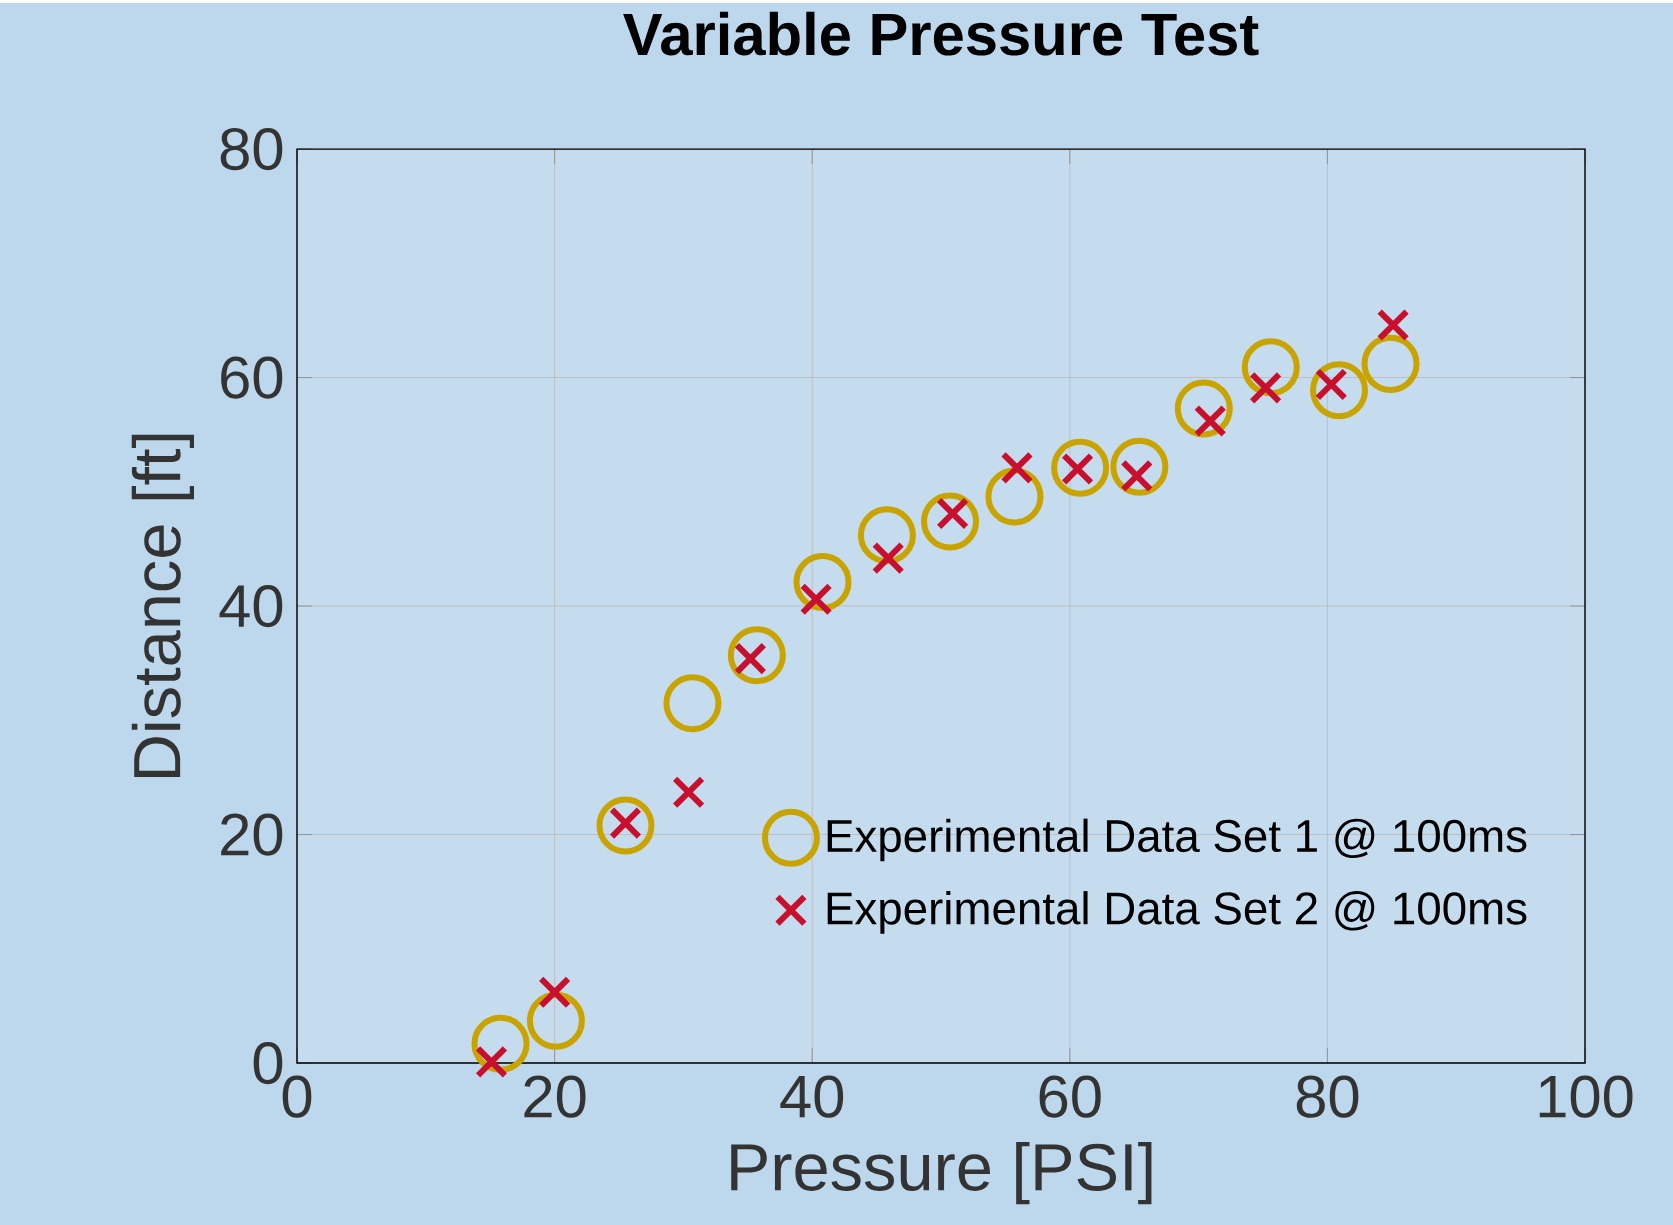  What do you see at coordinates (1070, 1096) in the screenshot?
I see `x-tick-label: 60` at bounding box center [1070, 1096].